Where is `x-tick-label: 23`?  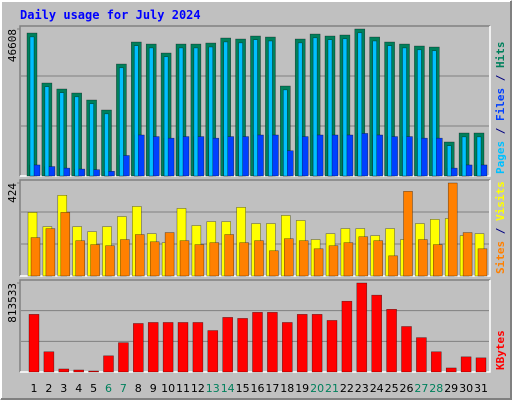 x-tick-label: 23 is located at coordinates (362, 388).